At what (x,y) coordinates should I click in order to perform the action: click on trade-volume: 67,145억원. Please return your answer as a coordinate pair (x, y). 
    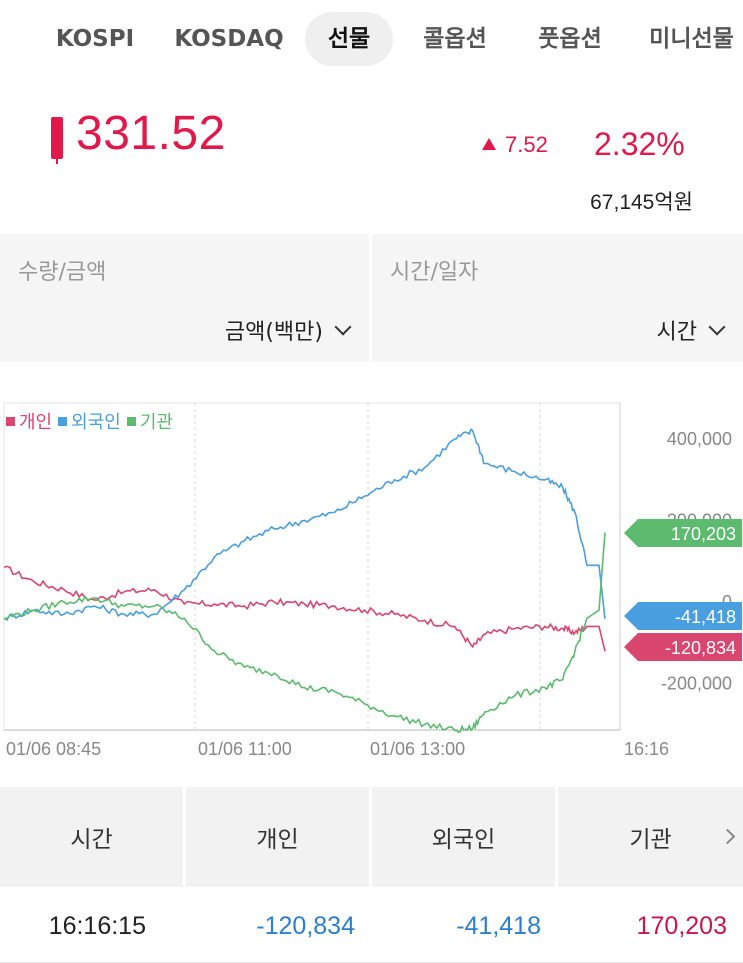
    Looking at the image, I should click on (641, 202).